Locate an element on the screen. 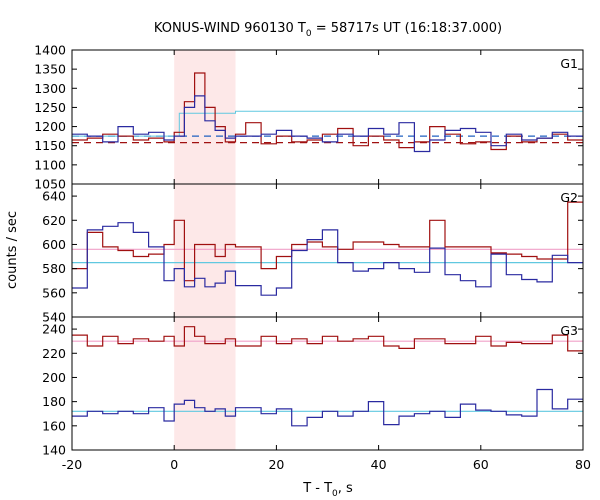 The image size is (600, 500). g2-y-tick-label: 640 is located at coordinates (54, 196).